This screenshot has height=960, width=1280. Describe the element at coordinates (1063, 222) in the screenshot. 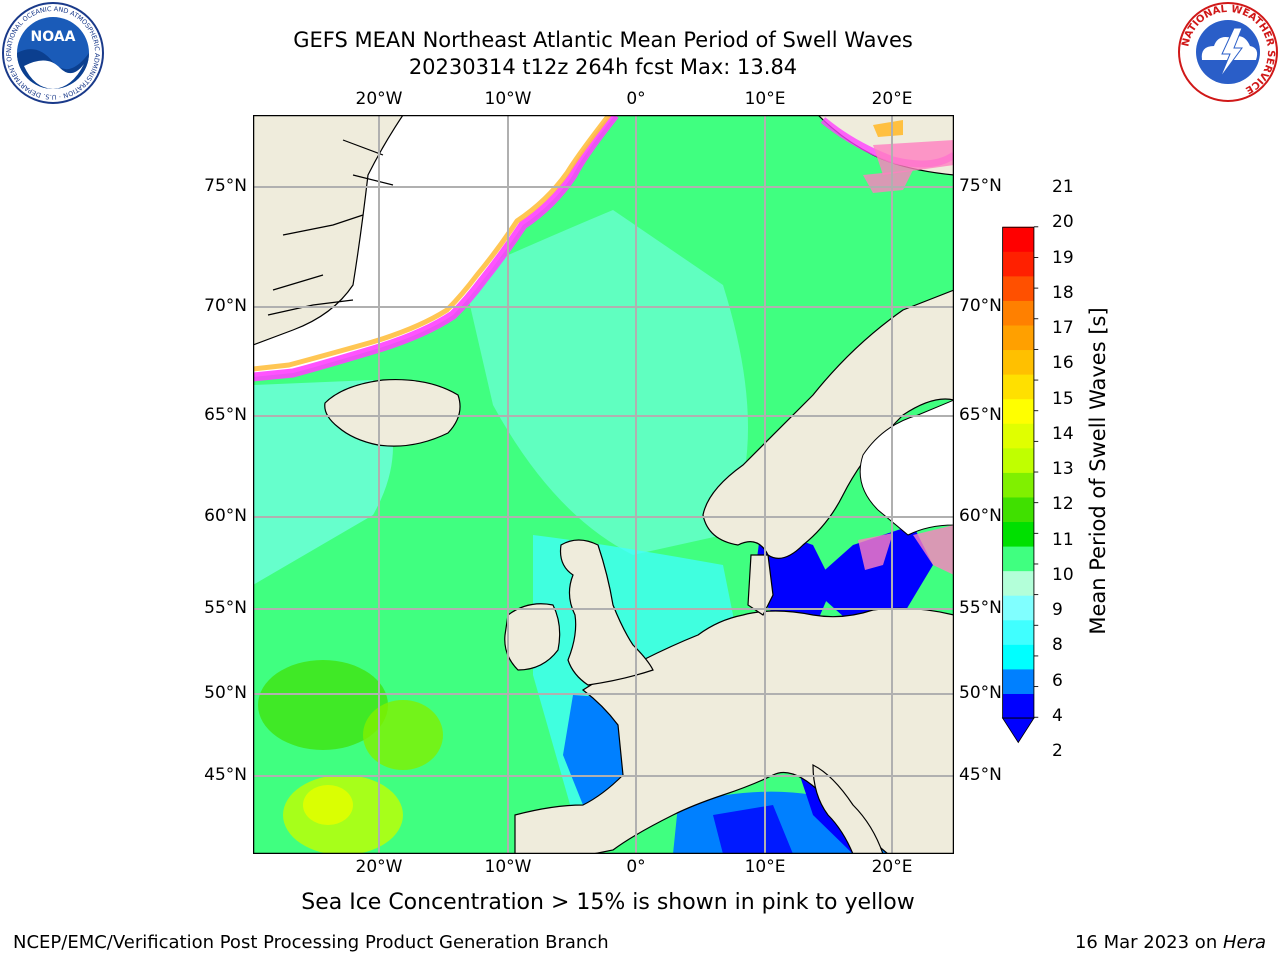

I see `colorbar-tick-label: 20` at that location.